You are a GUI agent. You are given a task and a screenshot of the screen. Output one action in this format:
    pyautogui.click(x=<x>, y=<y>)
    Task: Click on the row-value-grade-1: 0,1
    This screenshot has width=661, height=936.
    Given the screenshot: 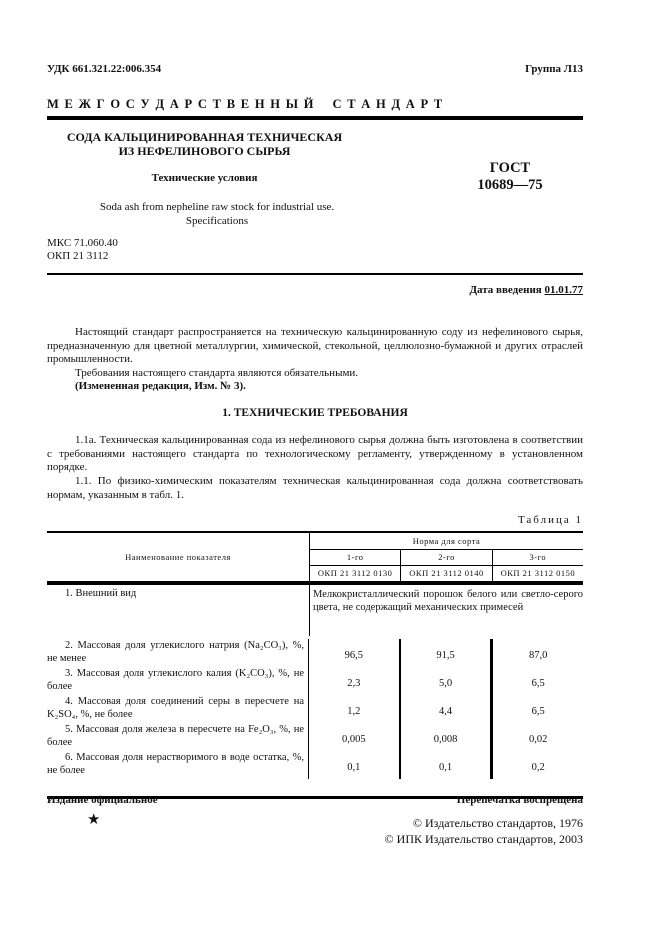 What is the action you would take?
    pyautogui.click(x=355, y=765)
    